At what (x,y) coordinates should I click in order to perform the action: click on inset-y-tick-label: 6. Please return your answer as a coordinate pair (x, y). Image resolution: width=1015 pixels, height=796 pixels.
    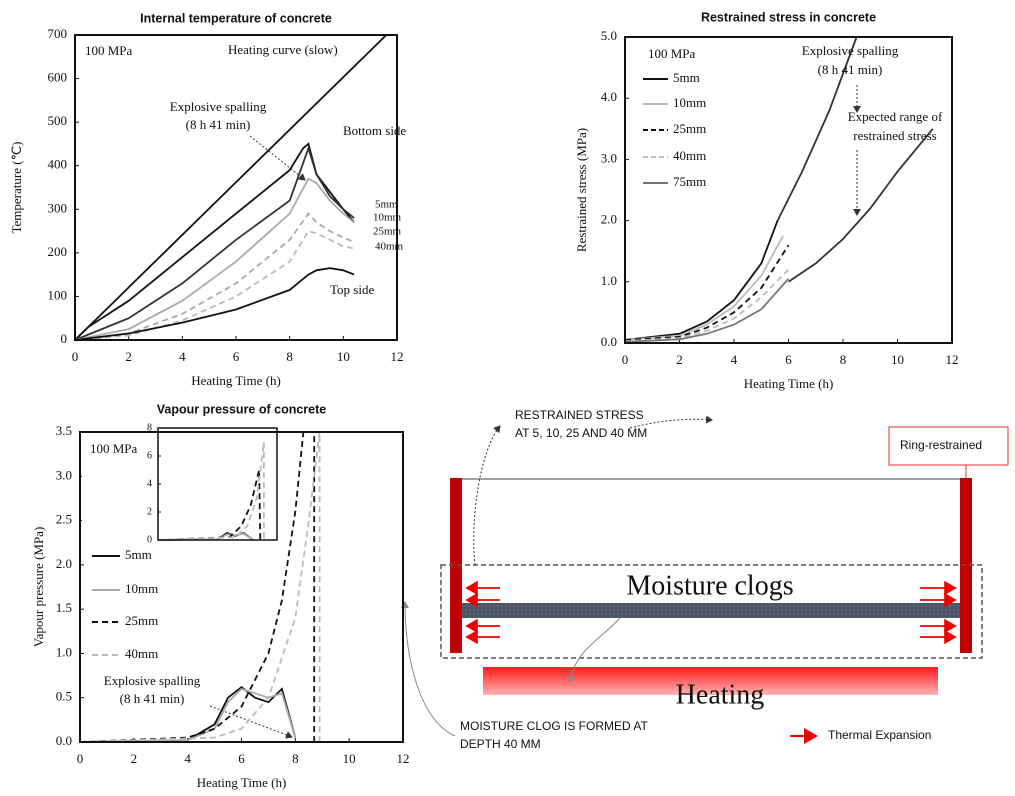
    Looking at the image, I should click on (149, 455).